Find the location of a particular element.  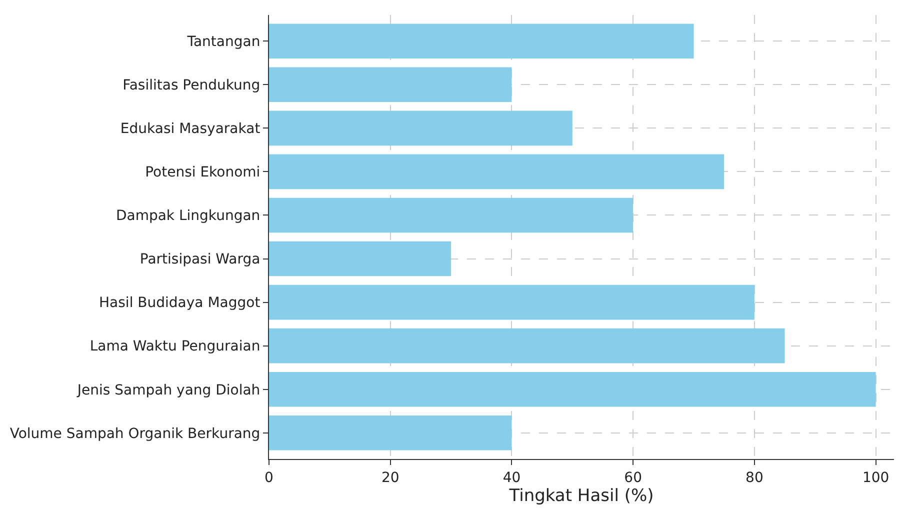

x-tick-label: 0 is located at coordinates (269, 478).